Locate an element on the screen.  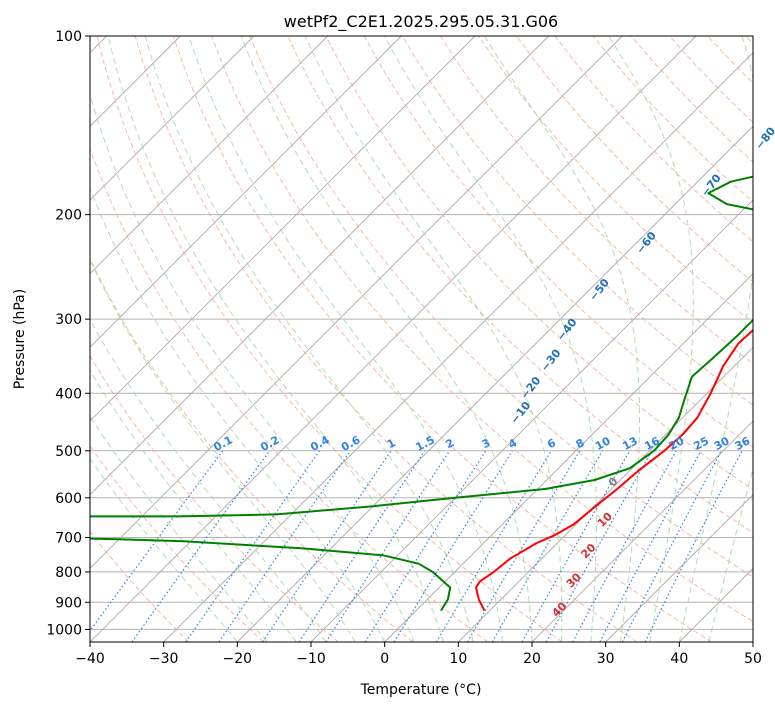
mixing-ratio-label: 16 is located at coordinates (652, 443).